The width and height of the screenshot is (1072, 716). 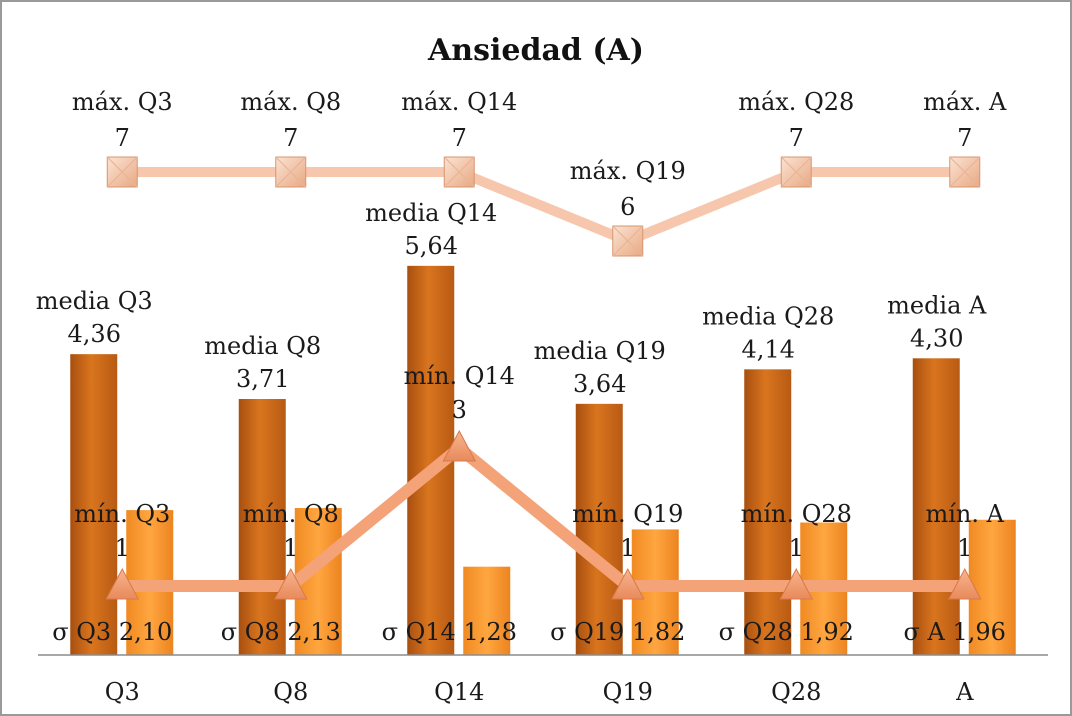 I want to click on max-label-name: máx. Q3, so click(x=122, y=102).